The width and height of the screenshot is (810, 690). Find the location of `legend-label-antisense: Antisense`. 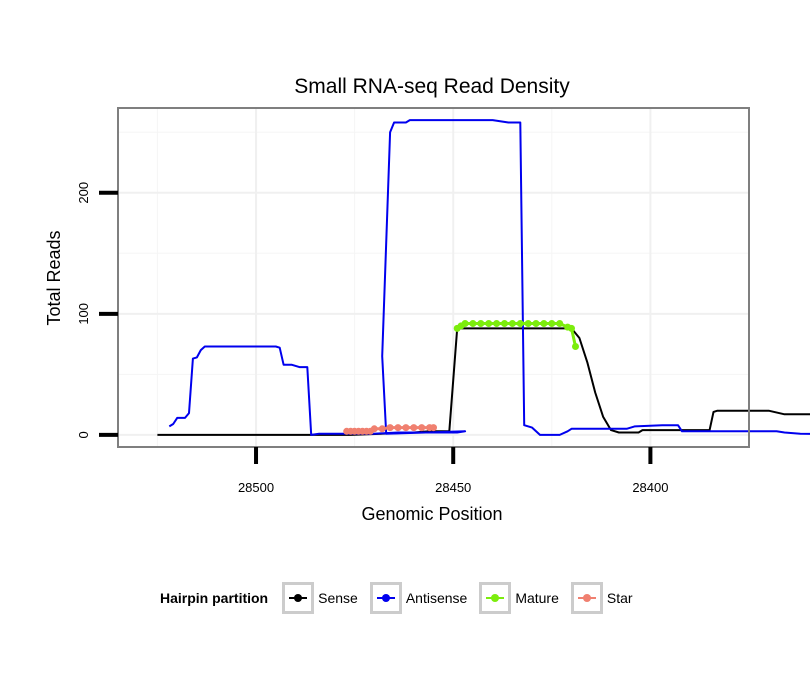

legend-label-antisense: Antisense is located at coordinates (436, 598).